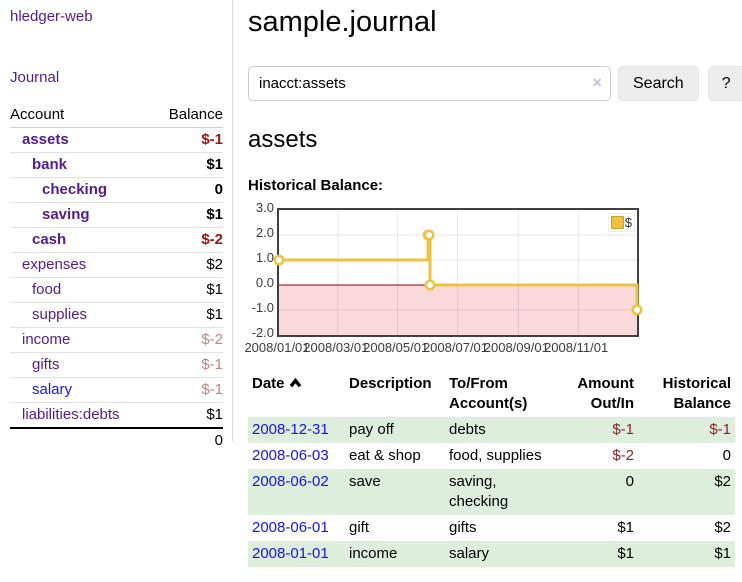 Image resolution: width=742 pixels, height=582 pixels. Describe the element at coordinates (290, 429) in the screenshot. I see `transaction-date-link: 2008-12-31` at that location.